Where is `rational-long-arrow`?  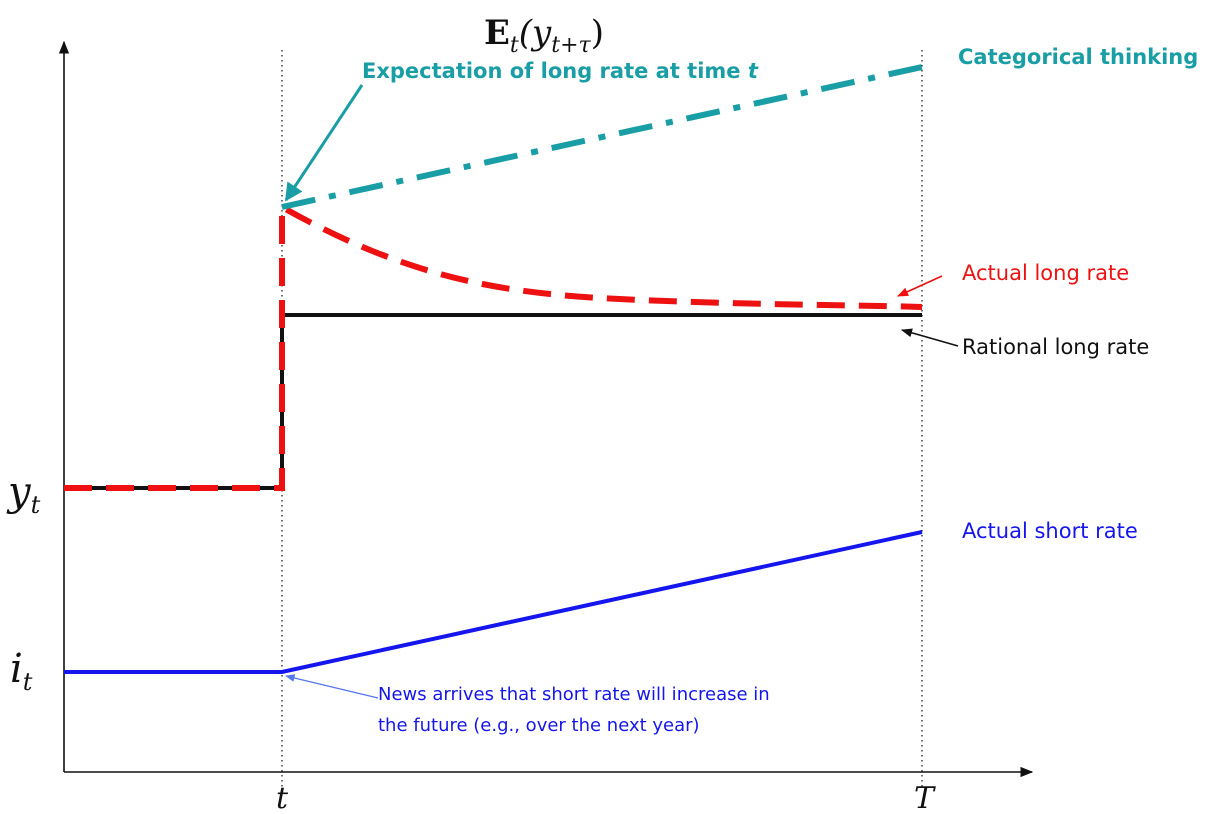
rational-long-arrow is located at coordinates (929, 337).